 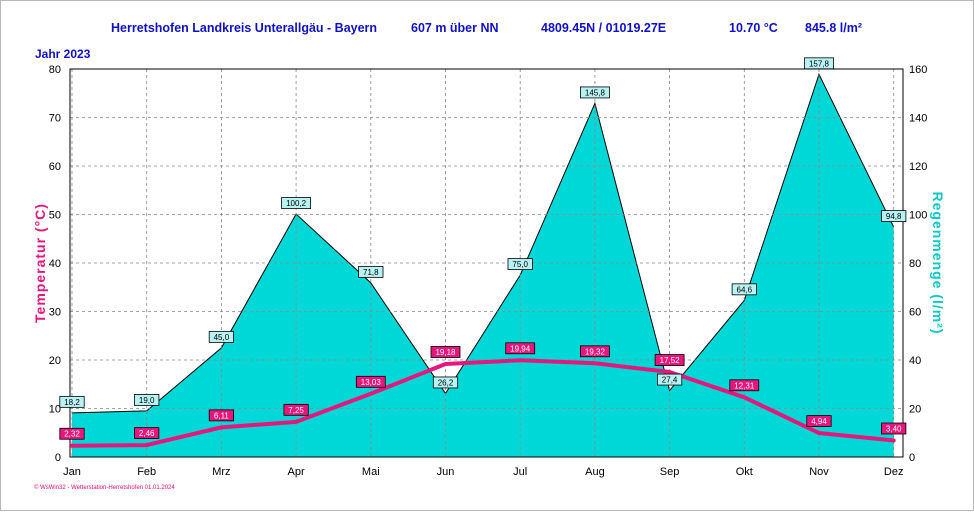 I want to click on x-tick-label: Jul, so click(x=520, y=472).